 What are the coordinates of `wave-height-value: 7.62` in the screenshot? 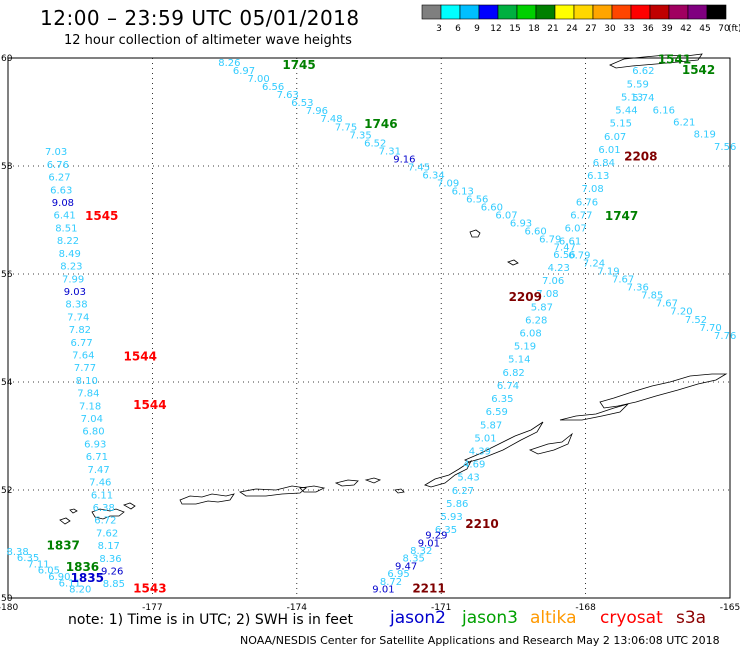 It's located at (107, 533).